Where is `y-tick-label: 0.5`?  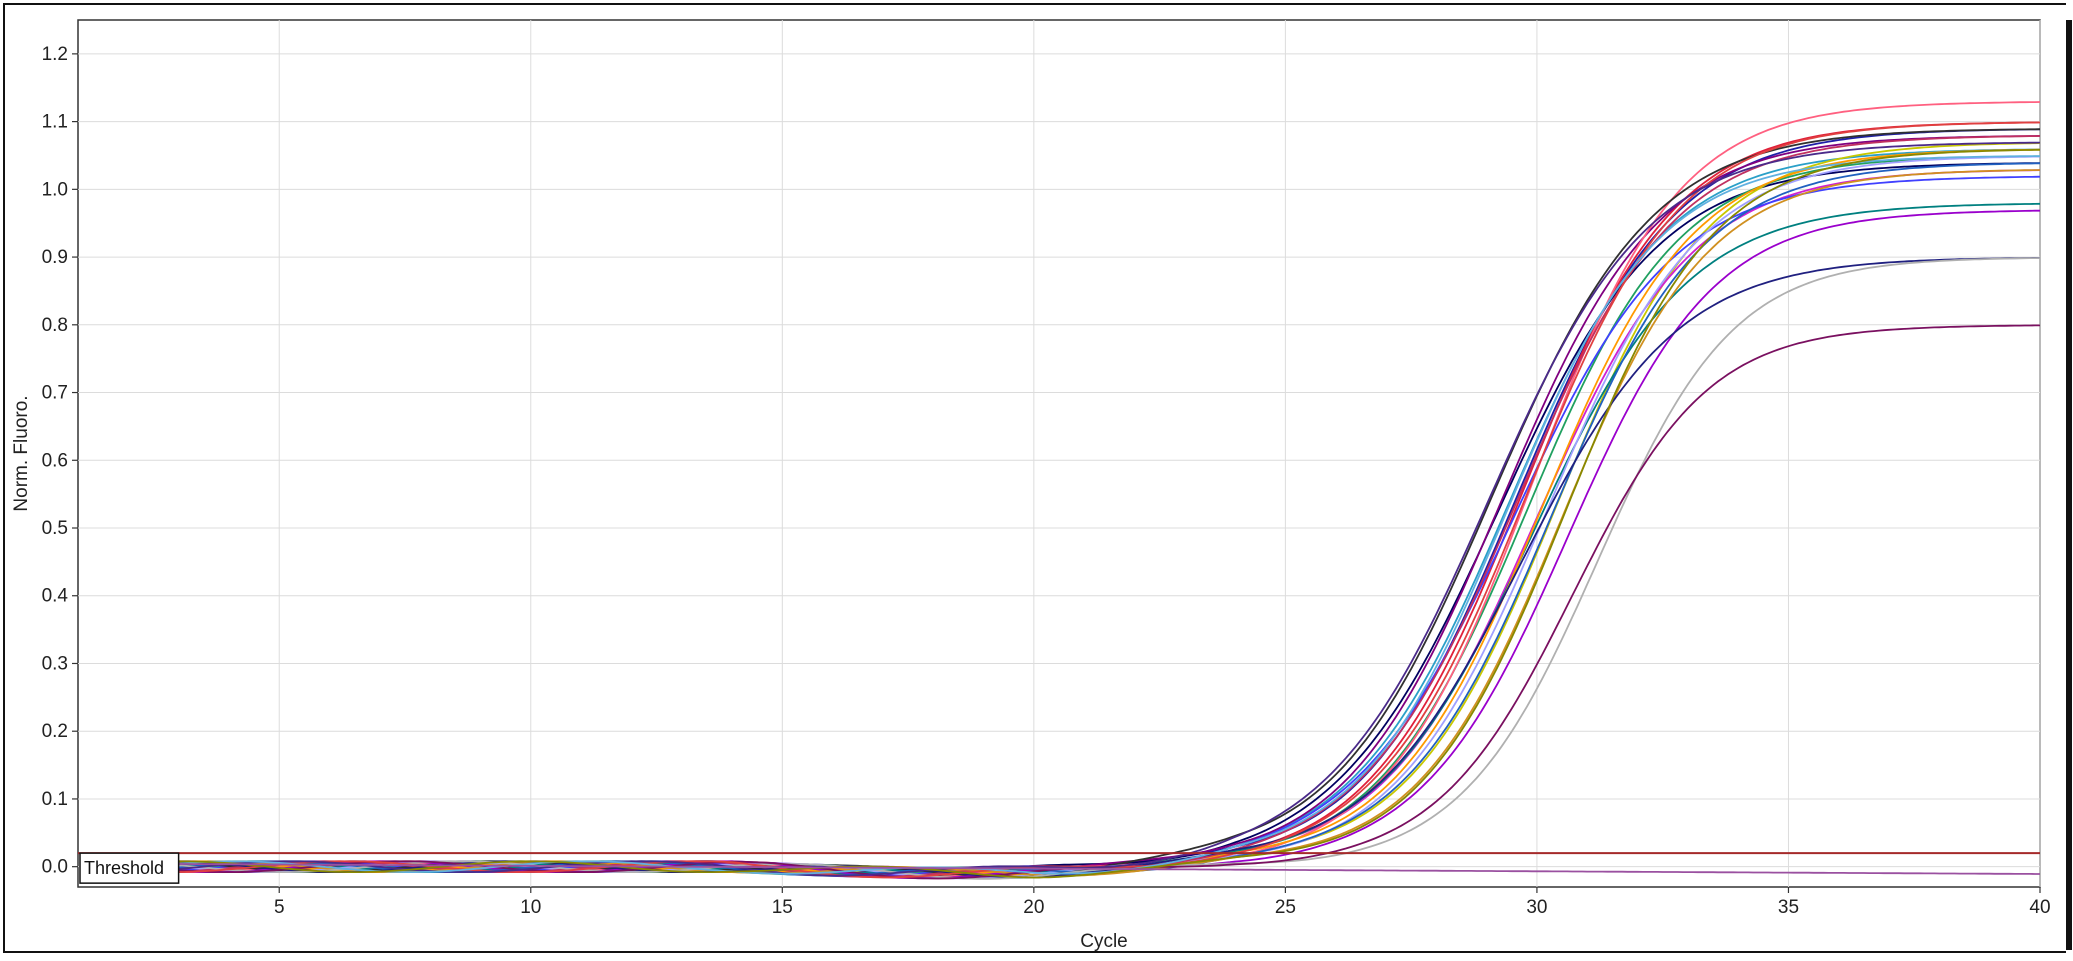
y-tick-label: 0.5 is located at coordinates (55, 528).